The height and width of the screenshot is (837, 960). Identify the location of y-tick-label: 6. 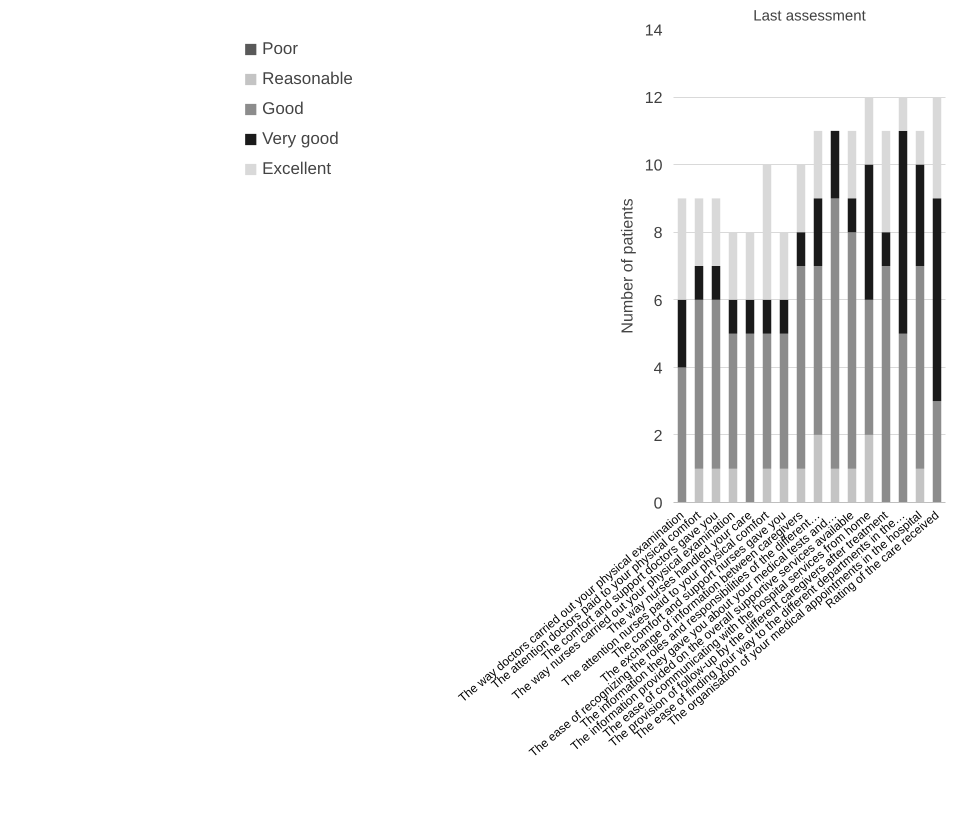
(658, 301).